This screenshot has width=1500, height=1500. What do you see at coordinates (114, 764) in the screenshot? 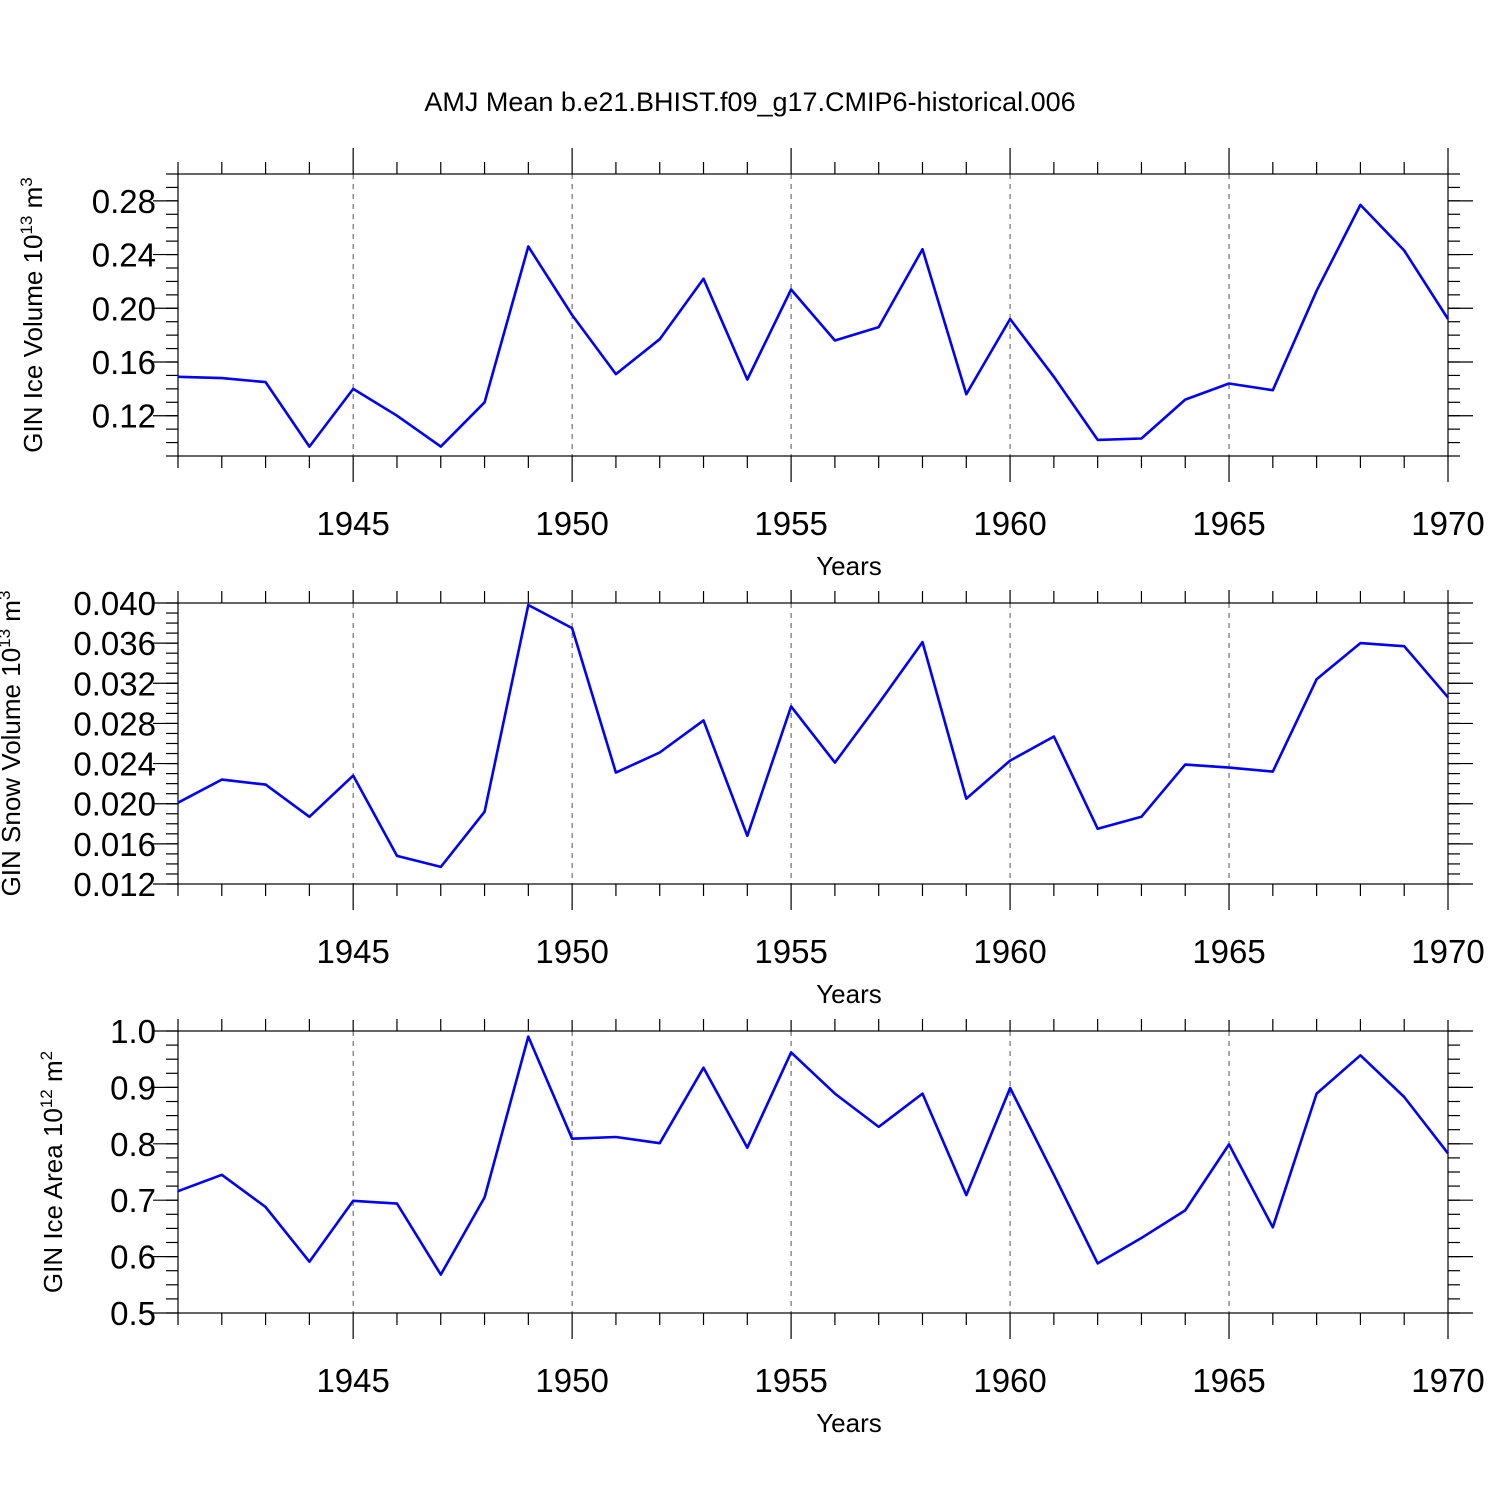
I see `y-tick-label: 0.024` at bounding box center [114, 764].